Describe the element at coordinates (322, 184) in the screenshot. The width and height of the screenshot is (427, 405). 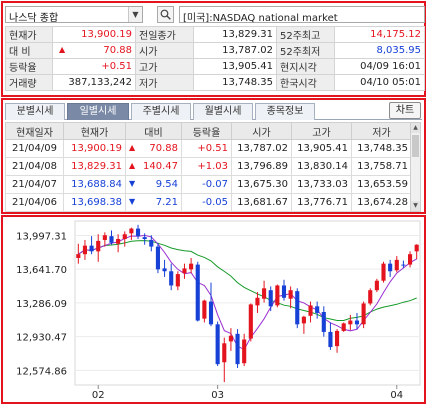
I see `cell-text: 13,733.03` at that location.